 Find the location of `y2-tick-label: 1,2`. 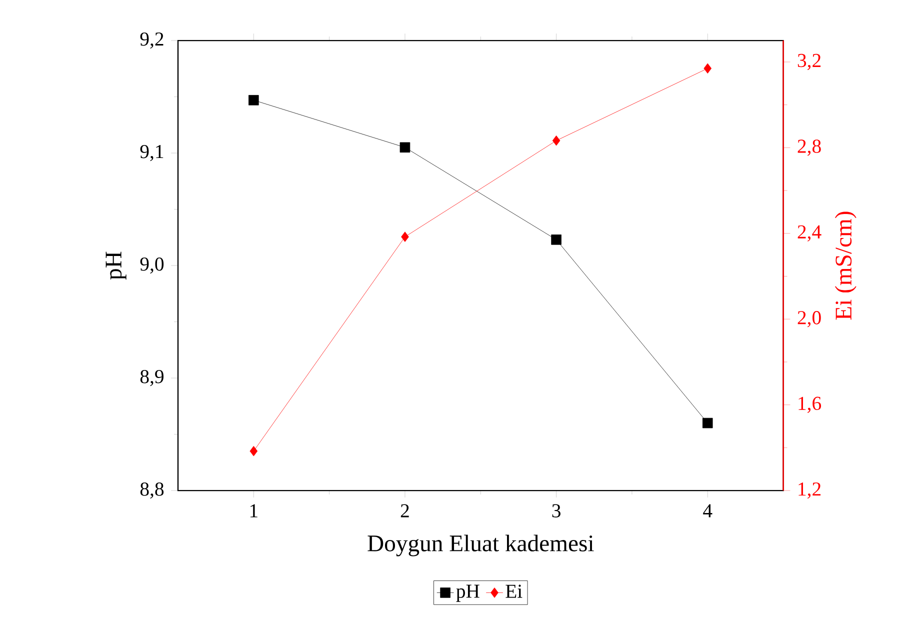

y2-tick-label: 1,2 is located at coordinates (809, 490).